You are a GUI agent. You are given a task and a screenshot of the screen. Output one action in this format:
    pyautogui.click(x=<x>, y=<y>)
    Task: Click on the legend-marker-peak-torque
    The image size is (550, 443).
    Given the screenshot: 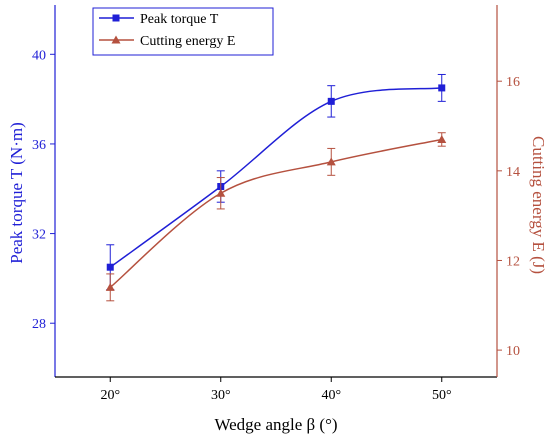 What is the action you would take?
    pyautogui.click(x=116, y=18)
    